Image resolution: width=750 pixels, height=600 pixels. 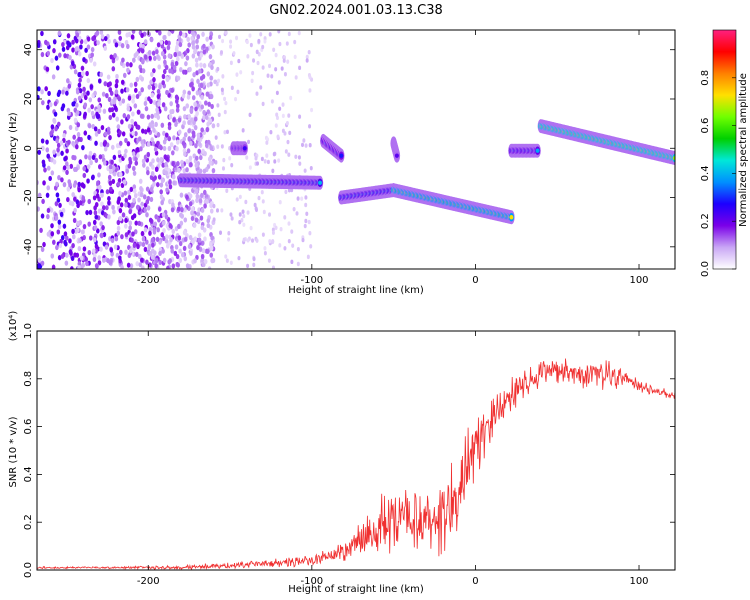 I want to click on y-tick-label: 0.8, so click(x=28, y=379).